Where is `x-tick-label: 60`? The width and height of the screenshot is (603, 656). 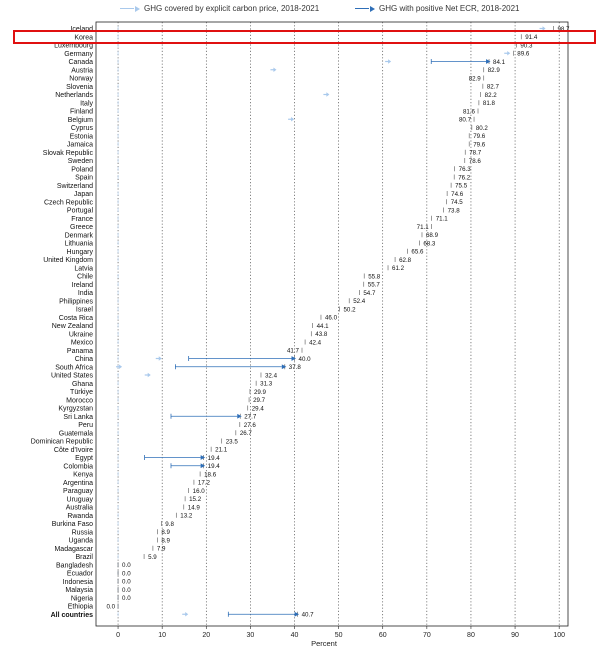
x-tick-label: 60 is located at coordinates (383, 635).